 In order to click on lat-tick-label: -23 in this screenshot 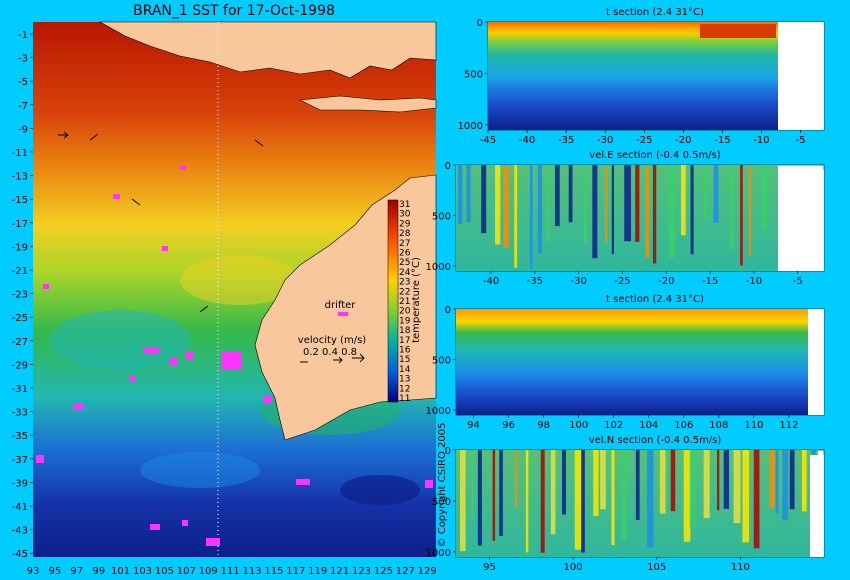, I will do `click(20, 295)`.